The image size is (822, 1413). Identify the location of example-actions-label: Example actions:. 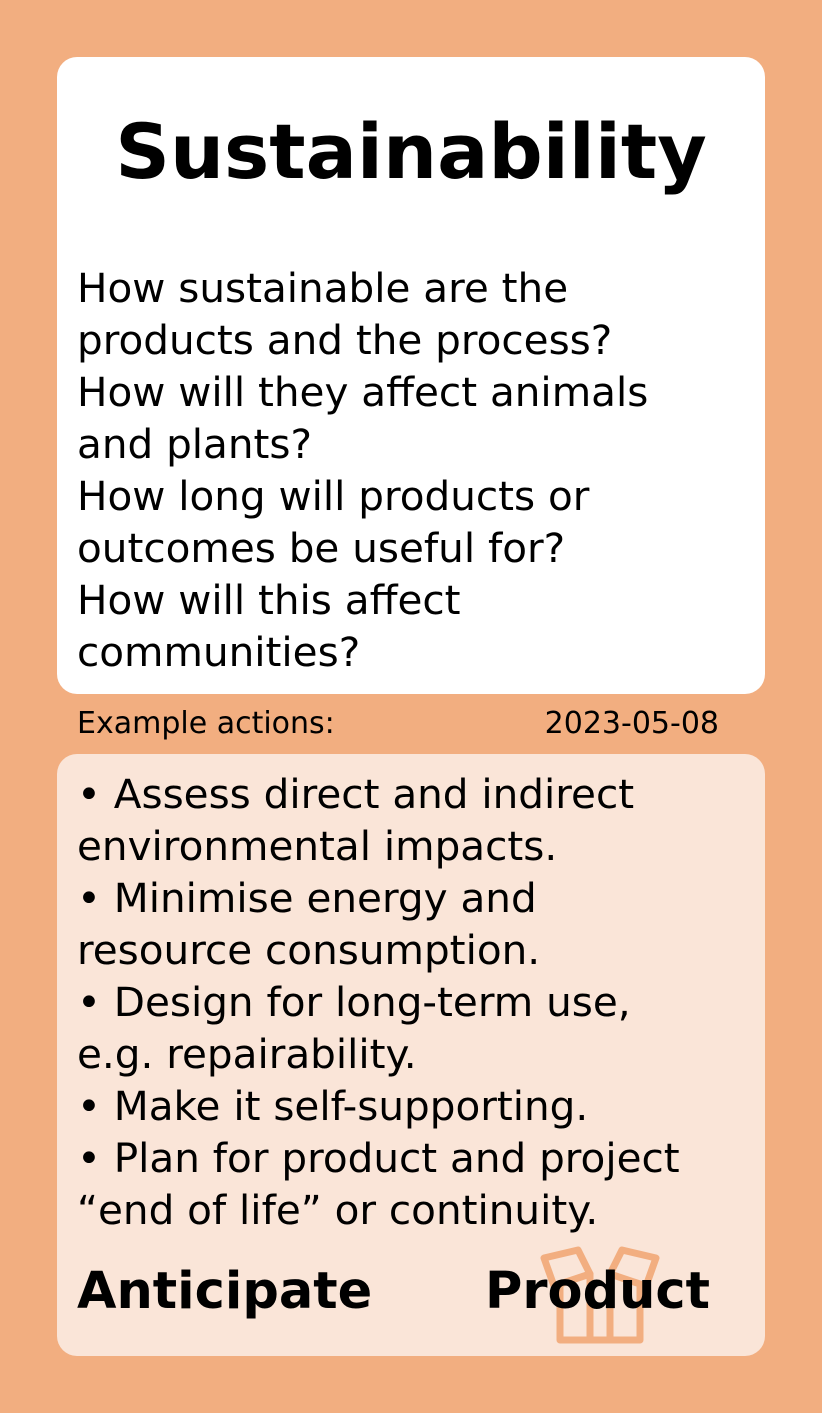
(206, 723).